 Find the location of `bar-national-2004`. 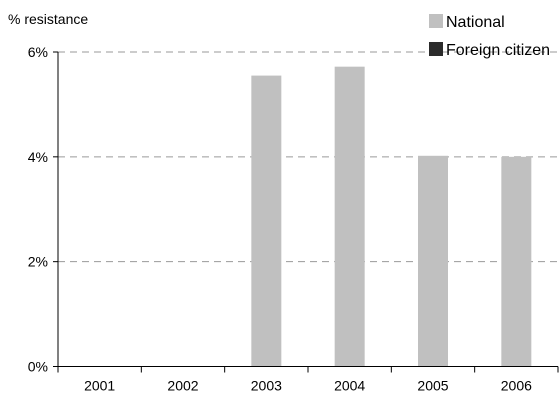

bar-national-2004 is located at coordinates (349, 216).